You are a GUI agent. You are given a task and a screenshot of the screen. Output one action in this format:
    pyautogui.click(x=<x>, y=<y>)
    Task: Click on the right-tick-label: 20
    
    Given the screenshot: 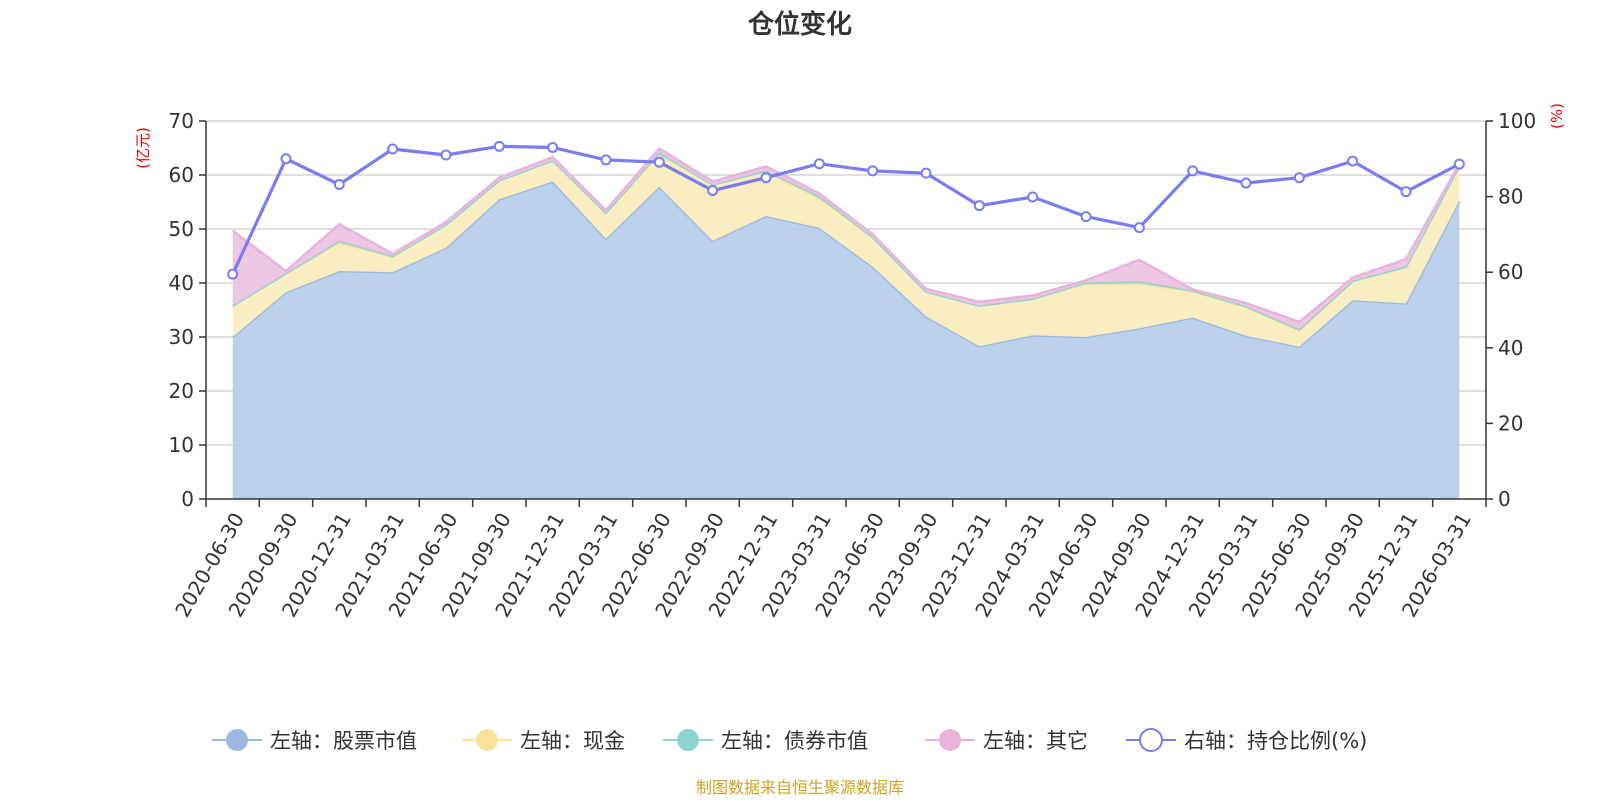 What is the action you would take?
    pyautogui.click(x=1510, y=423)
    